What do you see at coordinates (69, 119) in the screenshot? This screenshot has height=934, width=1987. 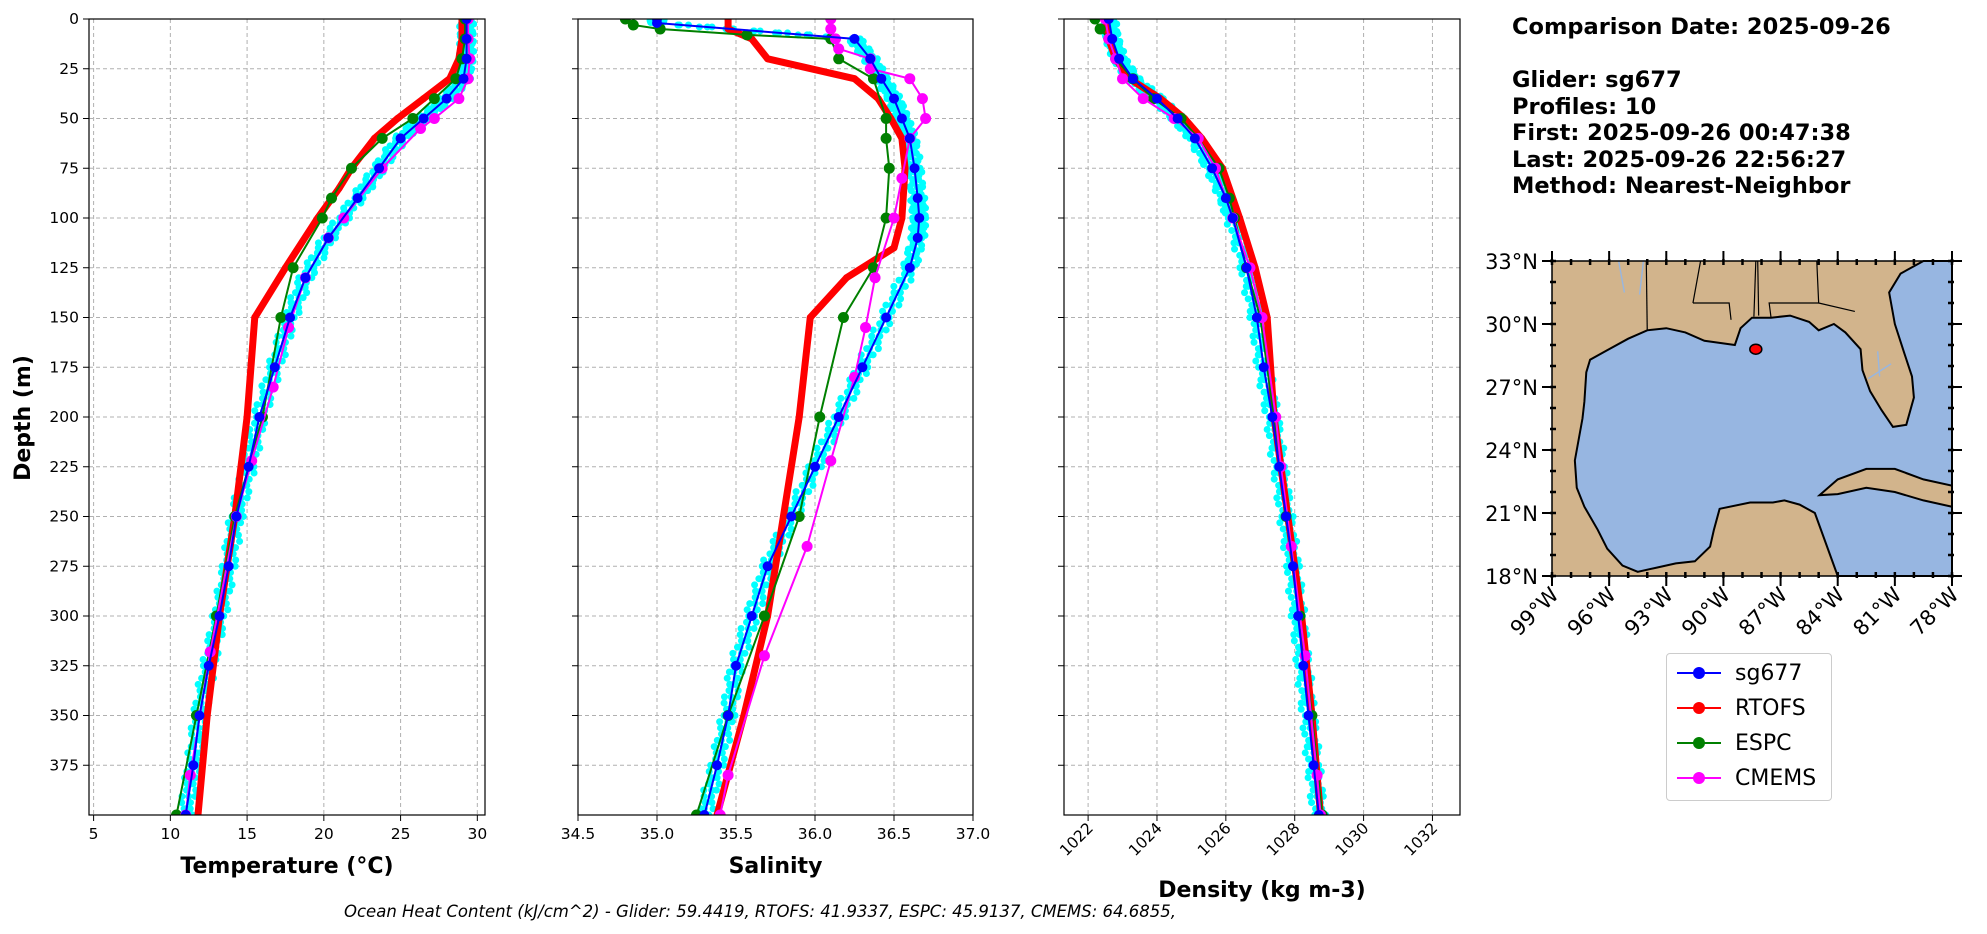 I see `depth-tick-label: 50` at bounding box center [69, 119].